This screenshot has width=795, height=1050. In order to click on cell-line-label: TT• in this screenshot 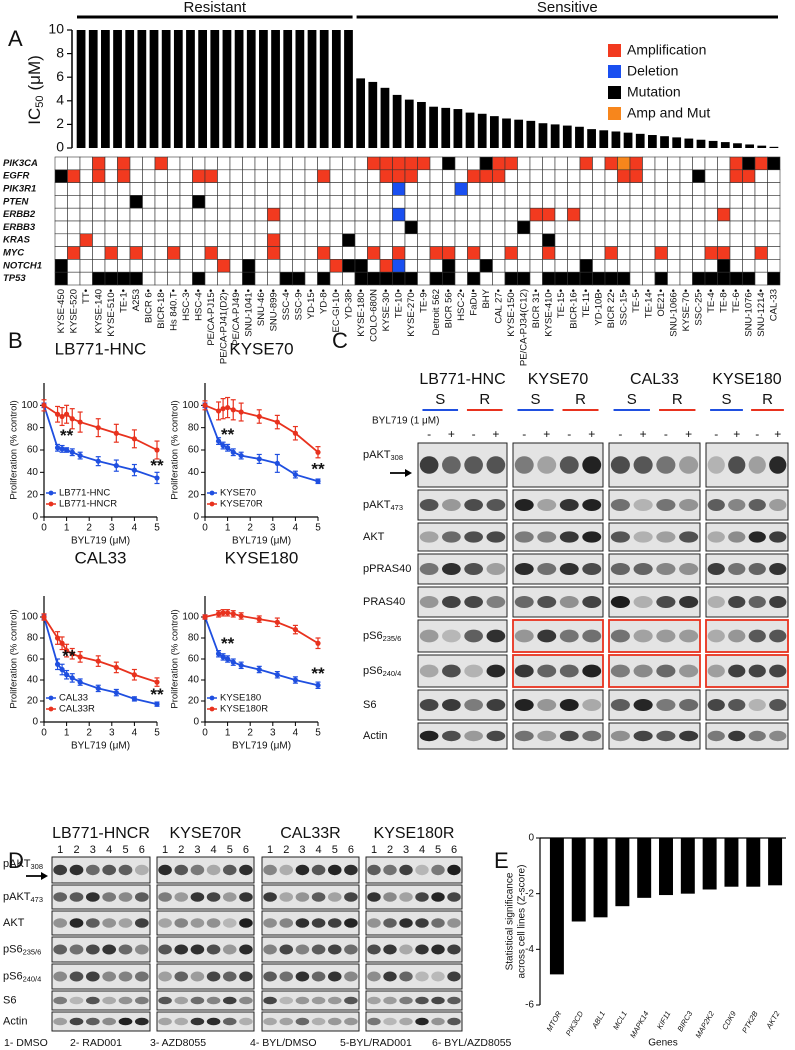, I will do `click(86, 296)`.